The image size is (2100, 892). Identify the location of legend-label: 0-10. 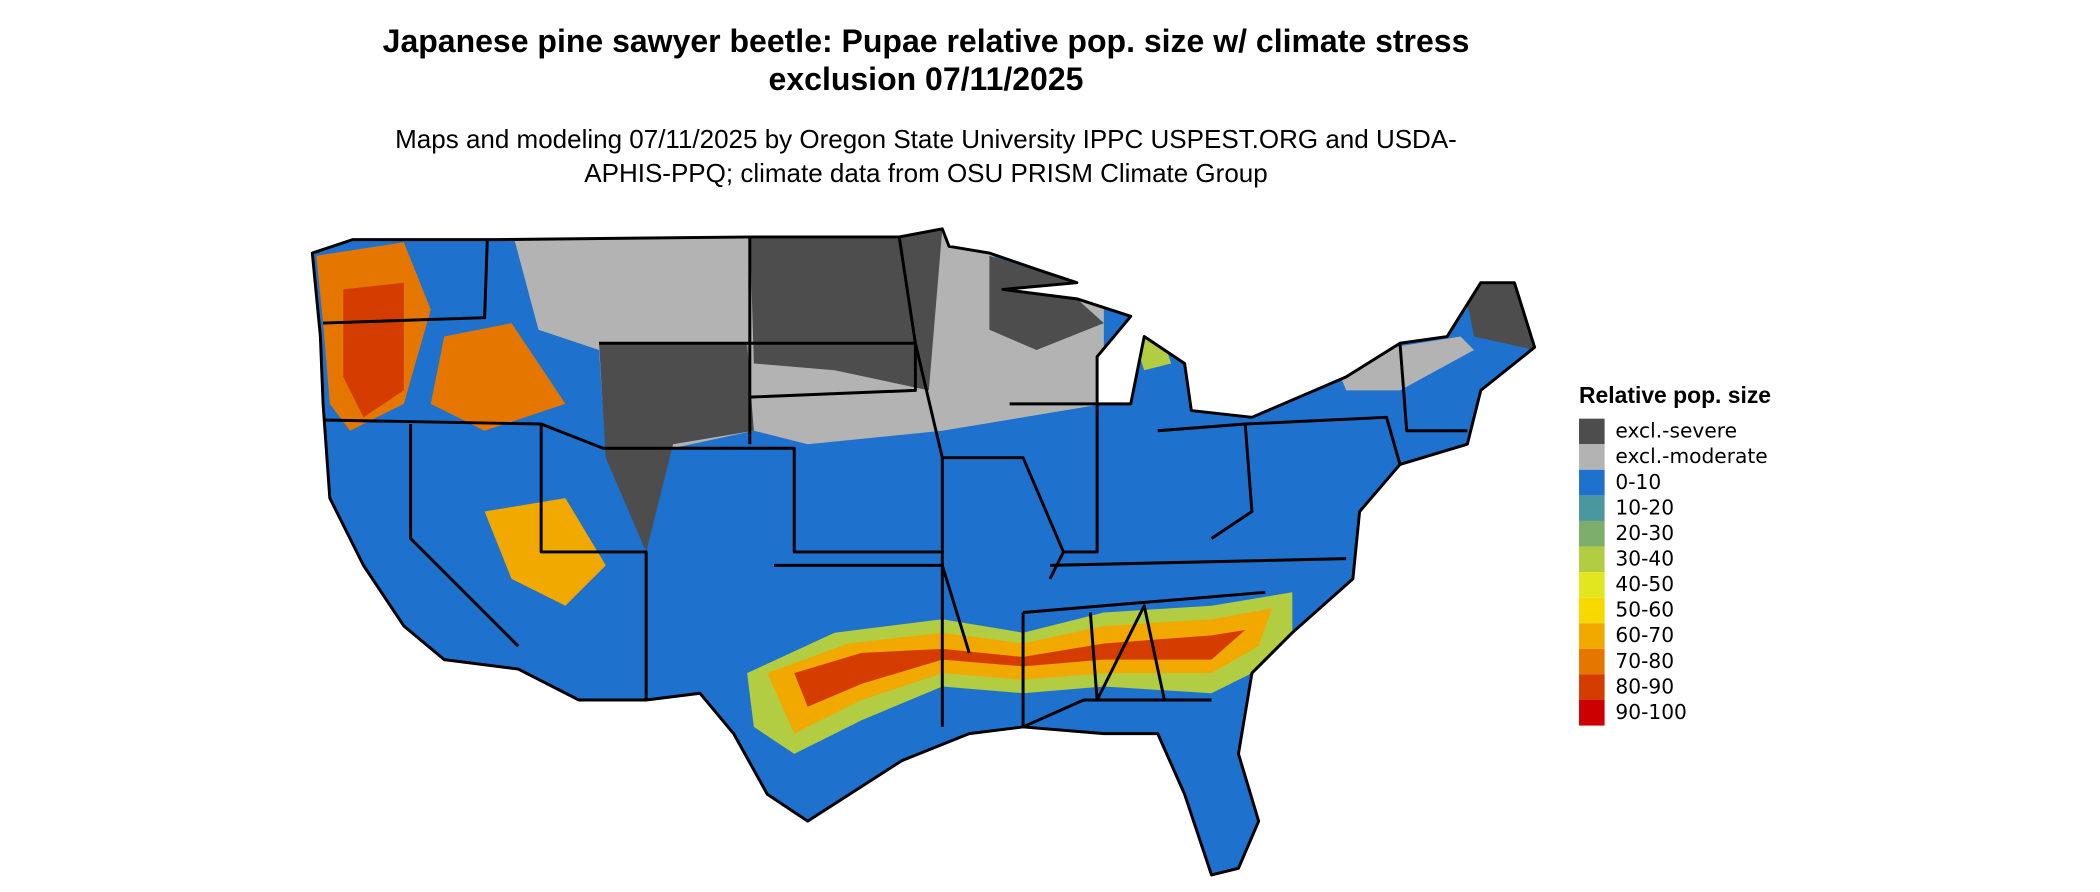
(1638, 482).